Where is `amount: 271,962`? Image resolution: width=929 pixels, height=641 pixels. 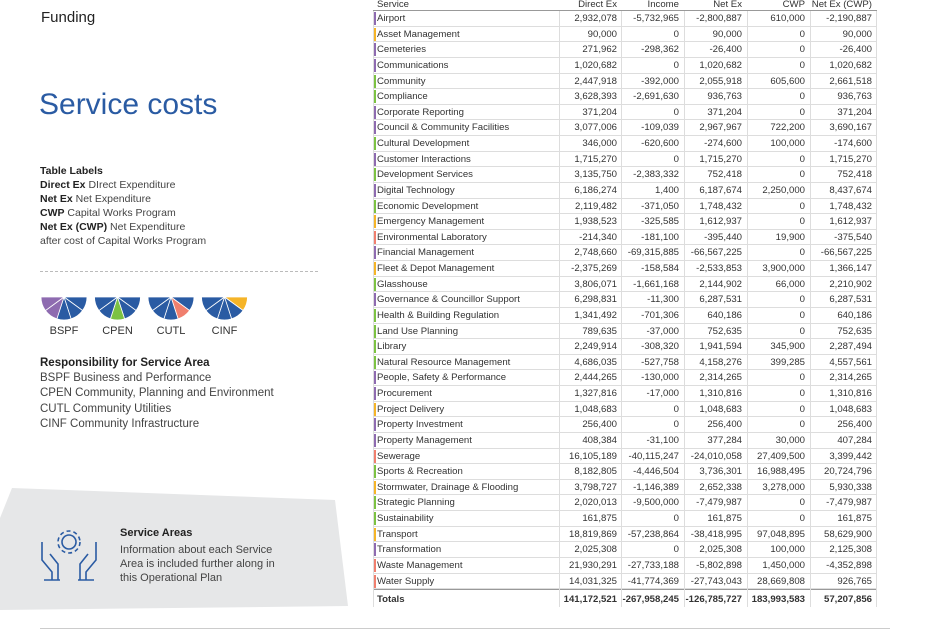
amount: 271,962 is located at coordinates (599, 50).